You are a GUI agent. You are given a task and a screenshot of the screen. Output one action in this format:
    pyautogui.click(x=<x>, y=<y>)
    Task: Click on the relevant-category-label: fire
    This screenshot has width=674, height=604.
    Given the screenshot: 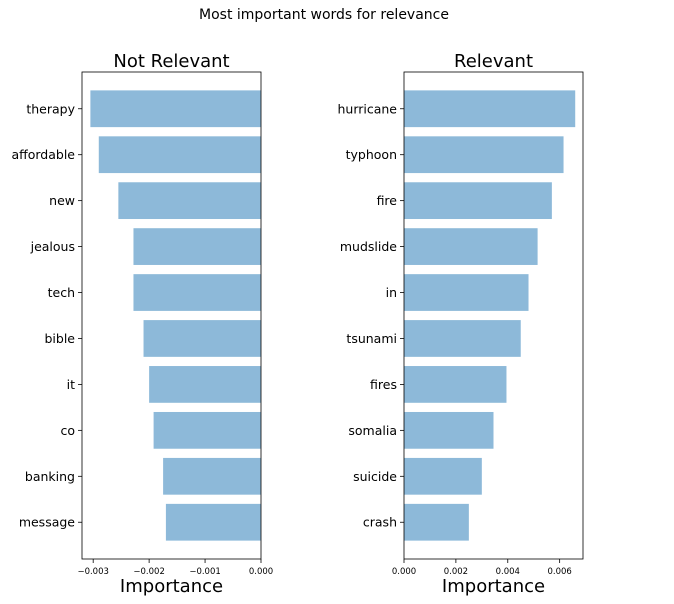 What is the action you would take?
    pyautogui.click(x=387, y=200)
    